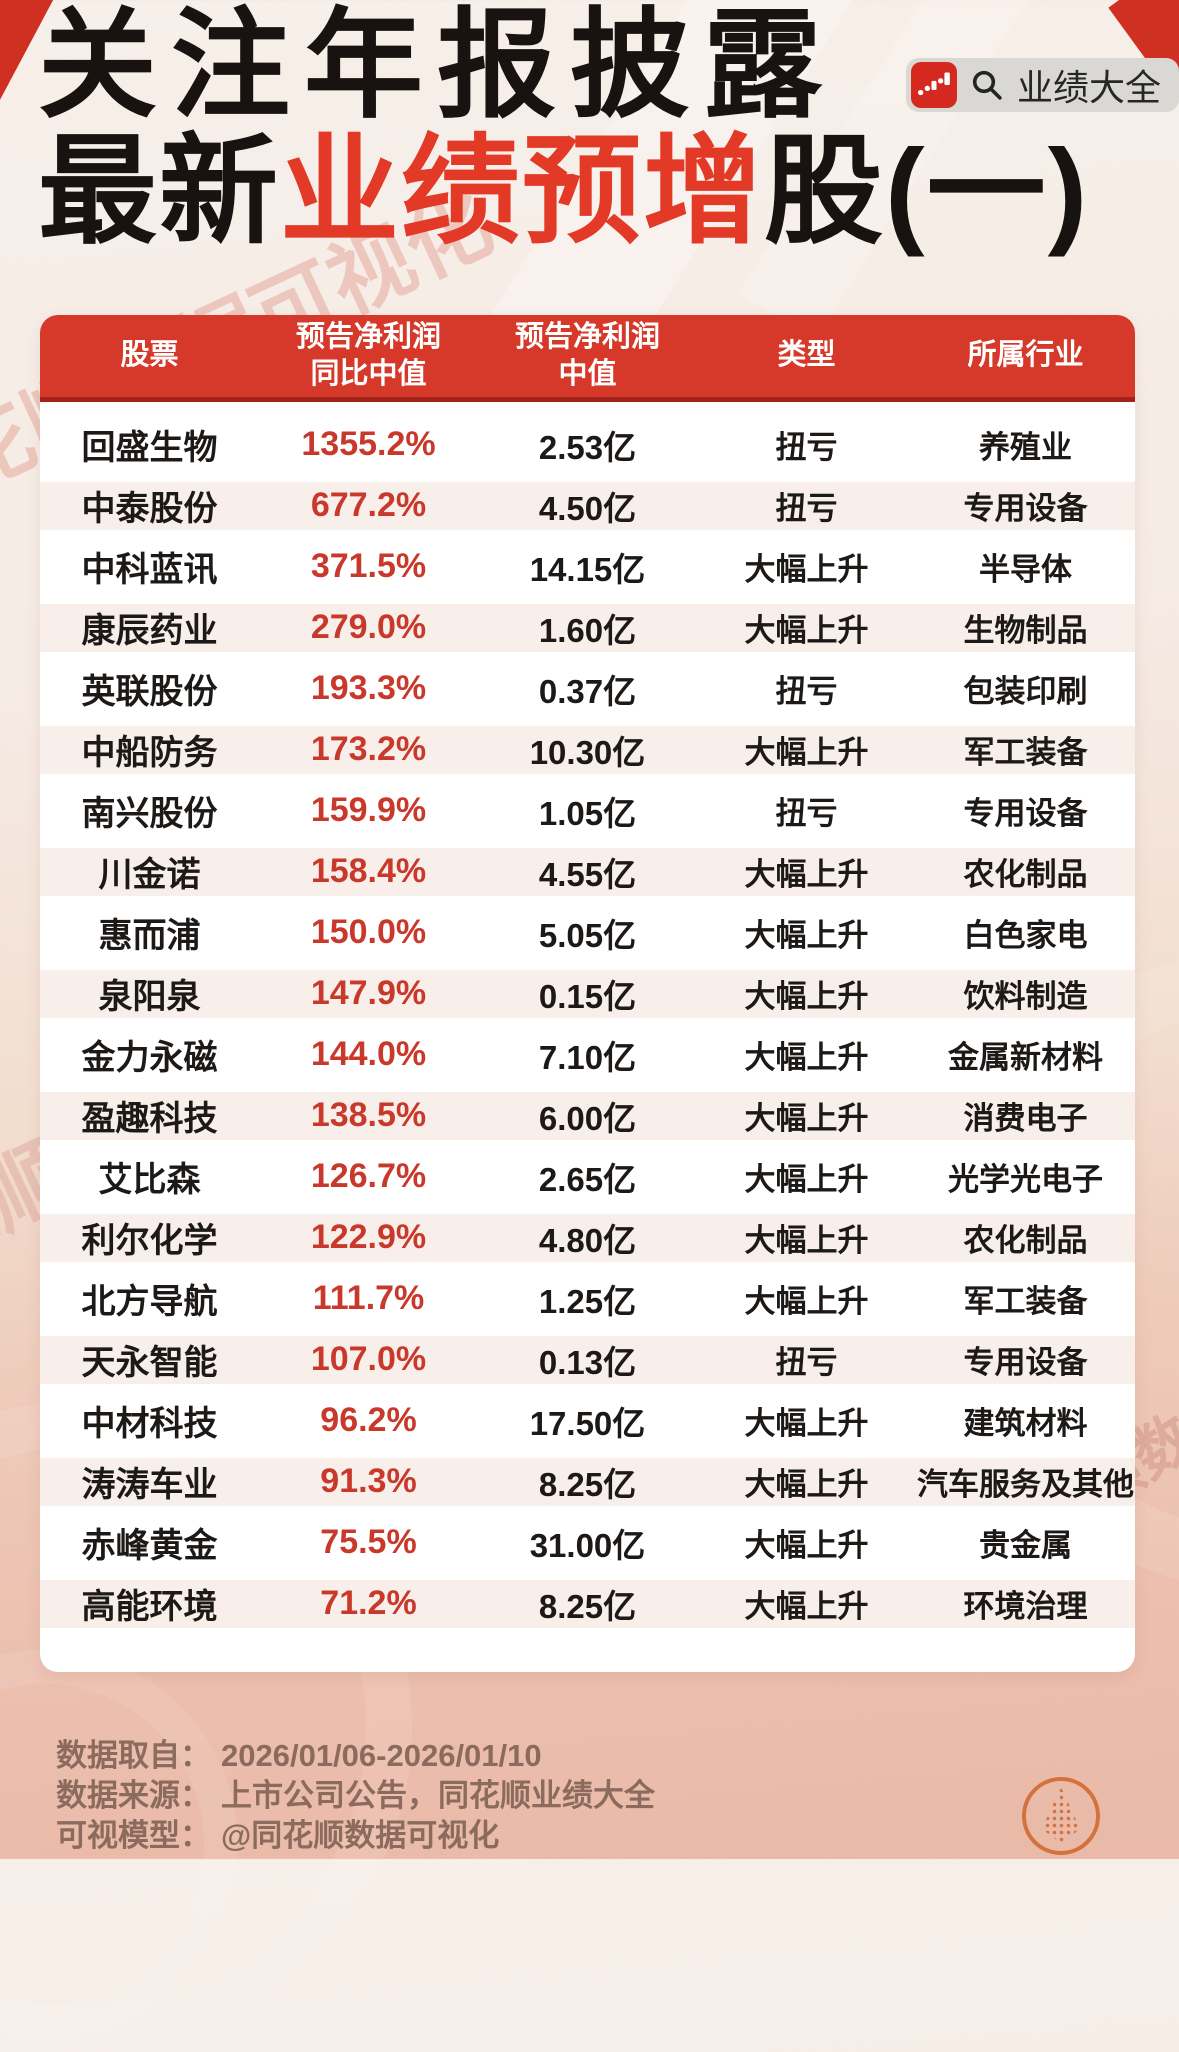 The width and height of the screenshot is (1179, 2052). Describe the element at coordinates (368, 749) in the screenshot. I see `yoy-median-value: 173.2%` at that location.